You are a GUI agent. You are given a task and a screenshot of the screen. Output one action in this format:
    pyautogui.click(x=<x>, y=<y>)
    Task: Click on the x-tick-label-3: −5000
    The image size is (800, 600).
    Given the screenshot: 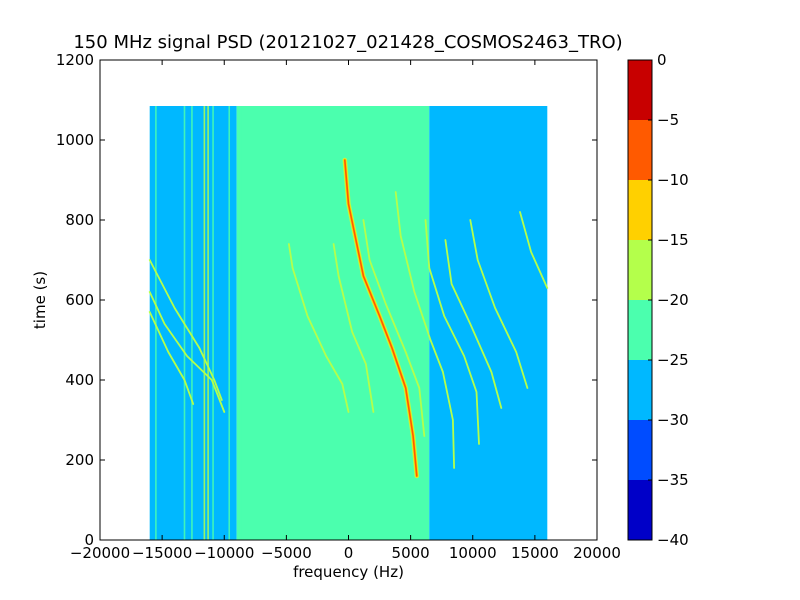 What is the action you would take?
    pyautogui.click(x=286, y=553)
    